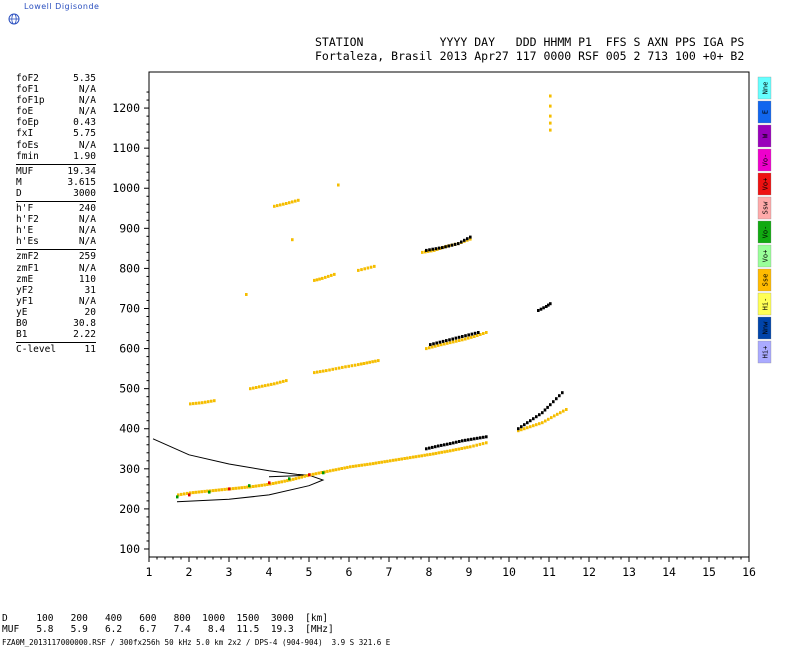  What do you see at coordinates (22, 312) in the screenshot?
I see `param-label: yE` at bounding box center [22, 312].